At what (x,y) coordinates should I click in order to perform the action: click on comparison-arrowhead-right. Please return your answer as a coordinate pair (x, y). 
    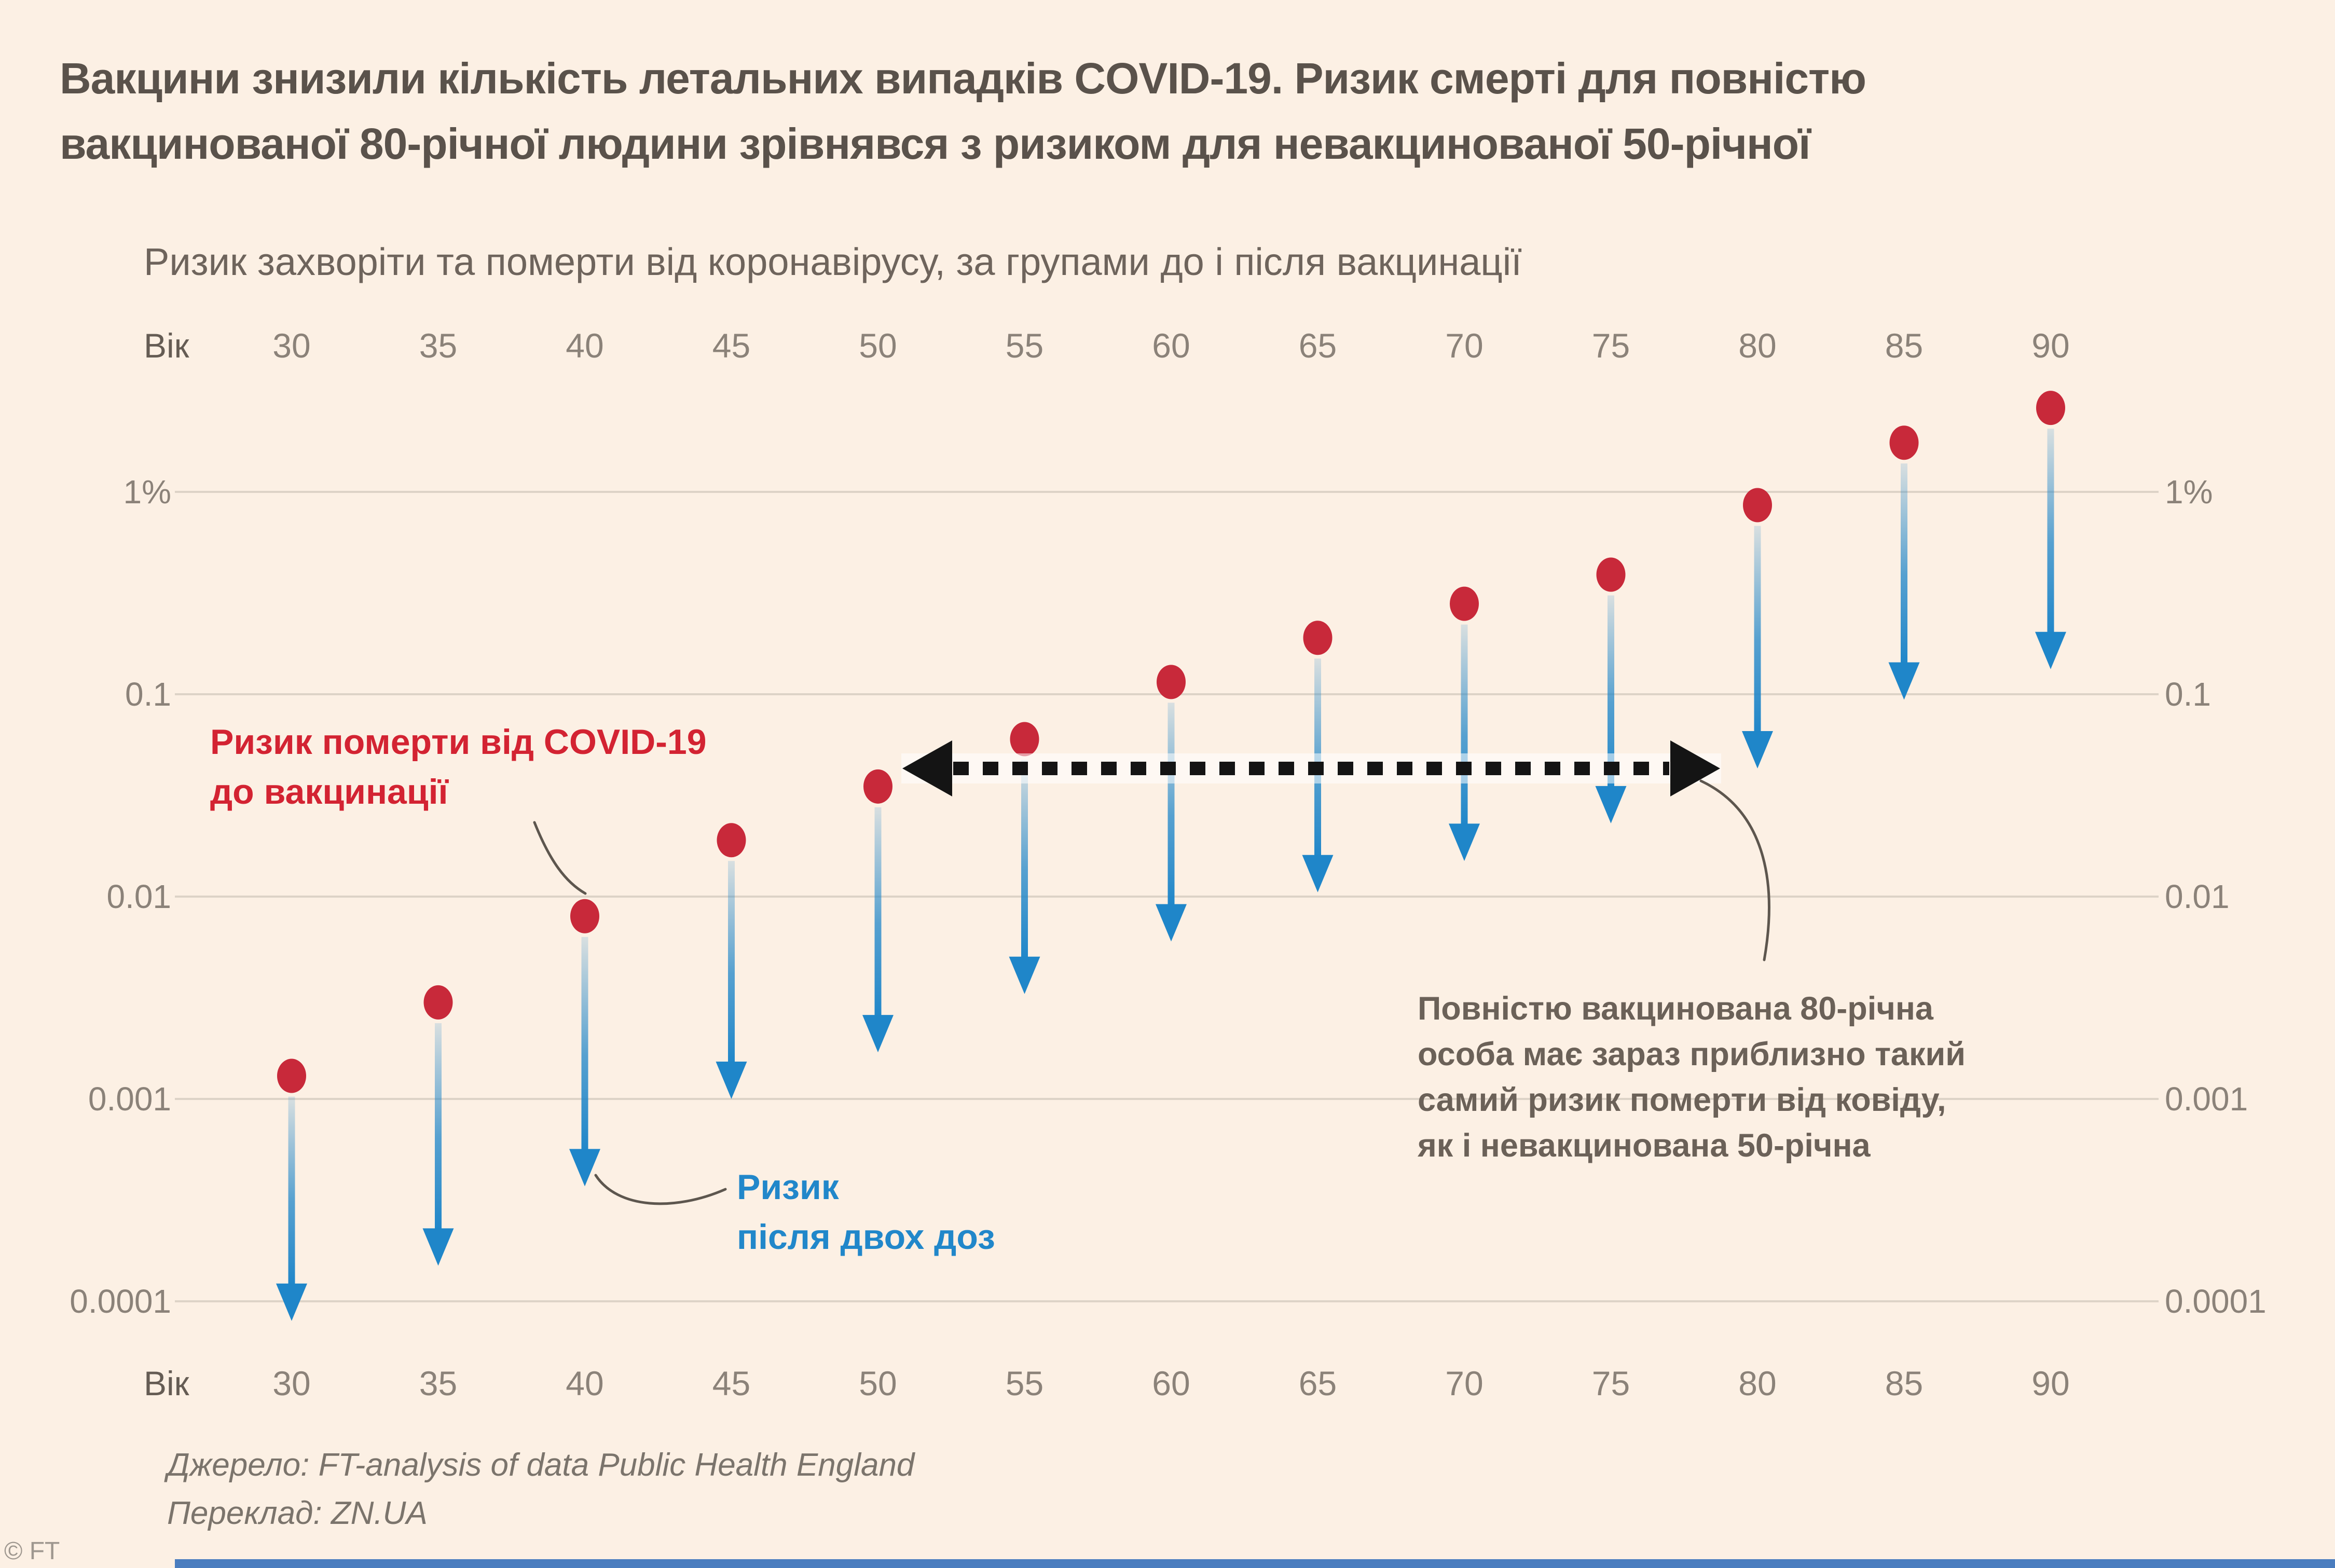
    Looking at the image, I should click on (1695, 768).